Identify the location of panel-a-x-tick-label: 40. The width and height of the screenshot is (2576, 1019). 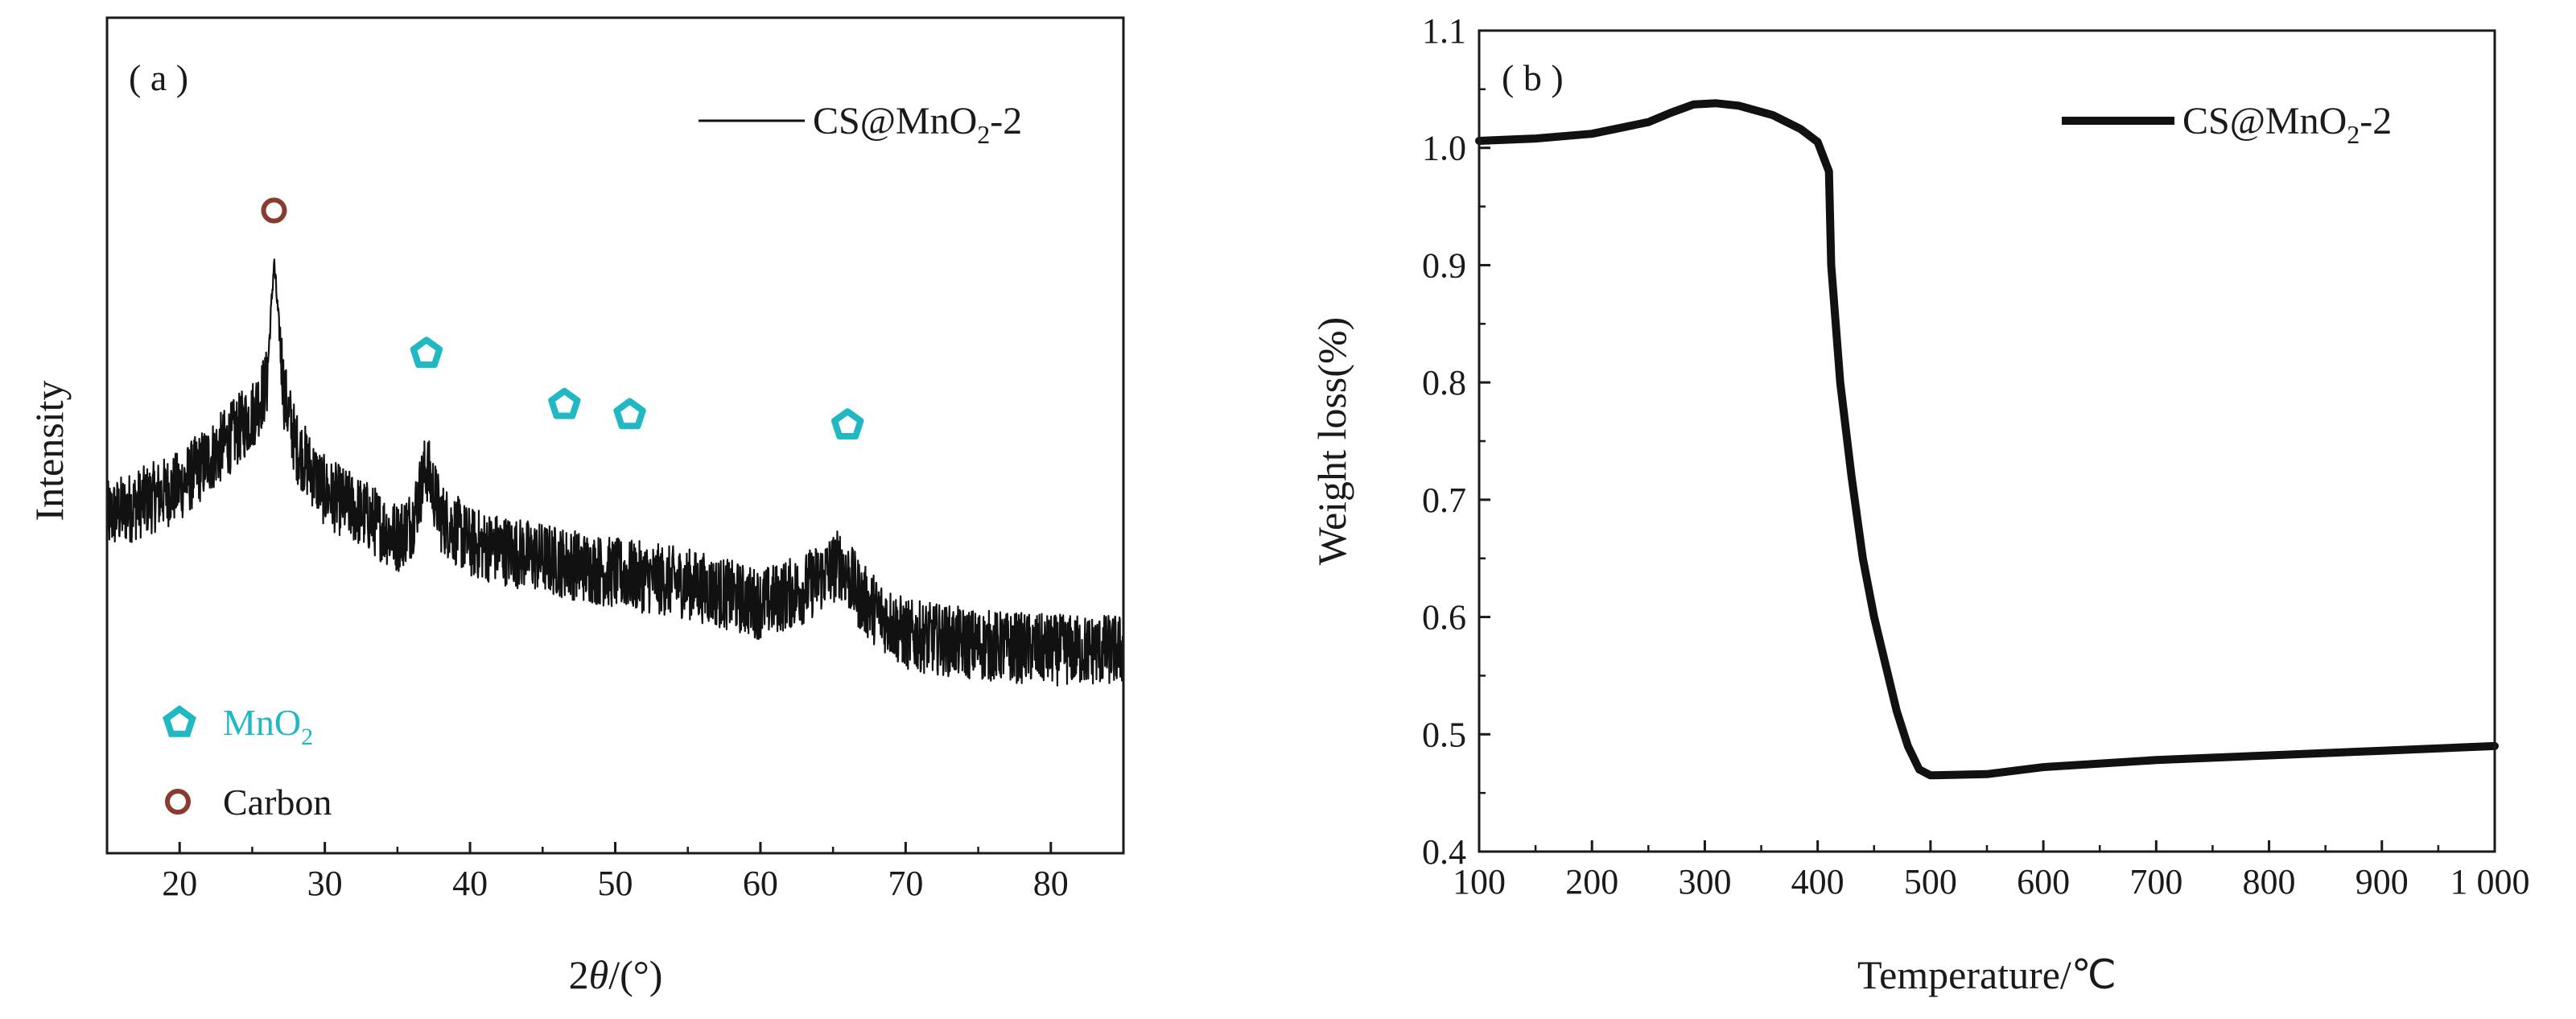
(470, 883).